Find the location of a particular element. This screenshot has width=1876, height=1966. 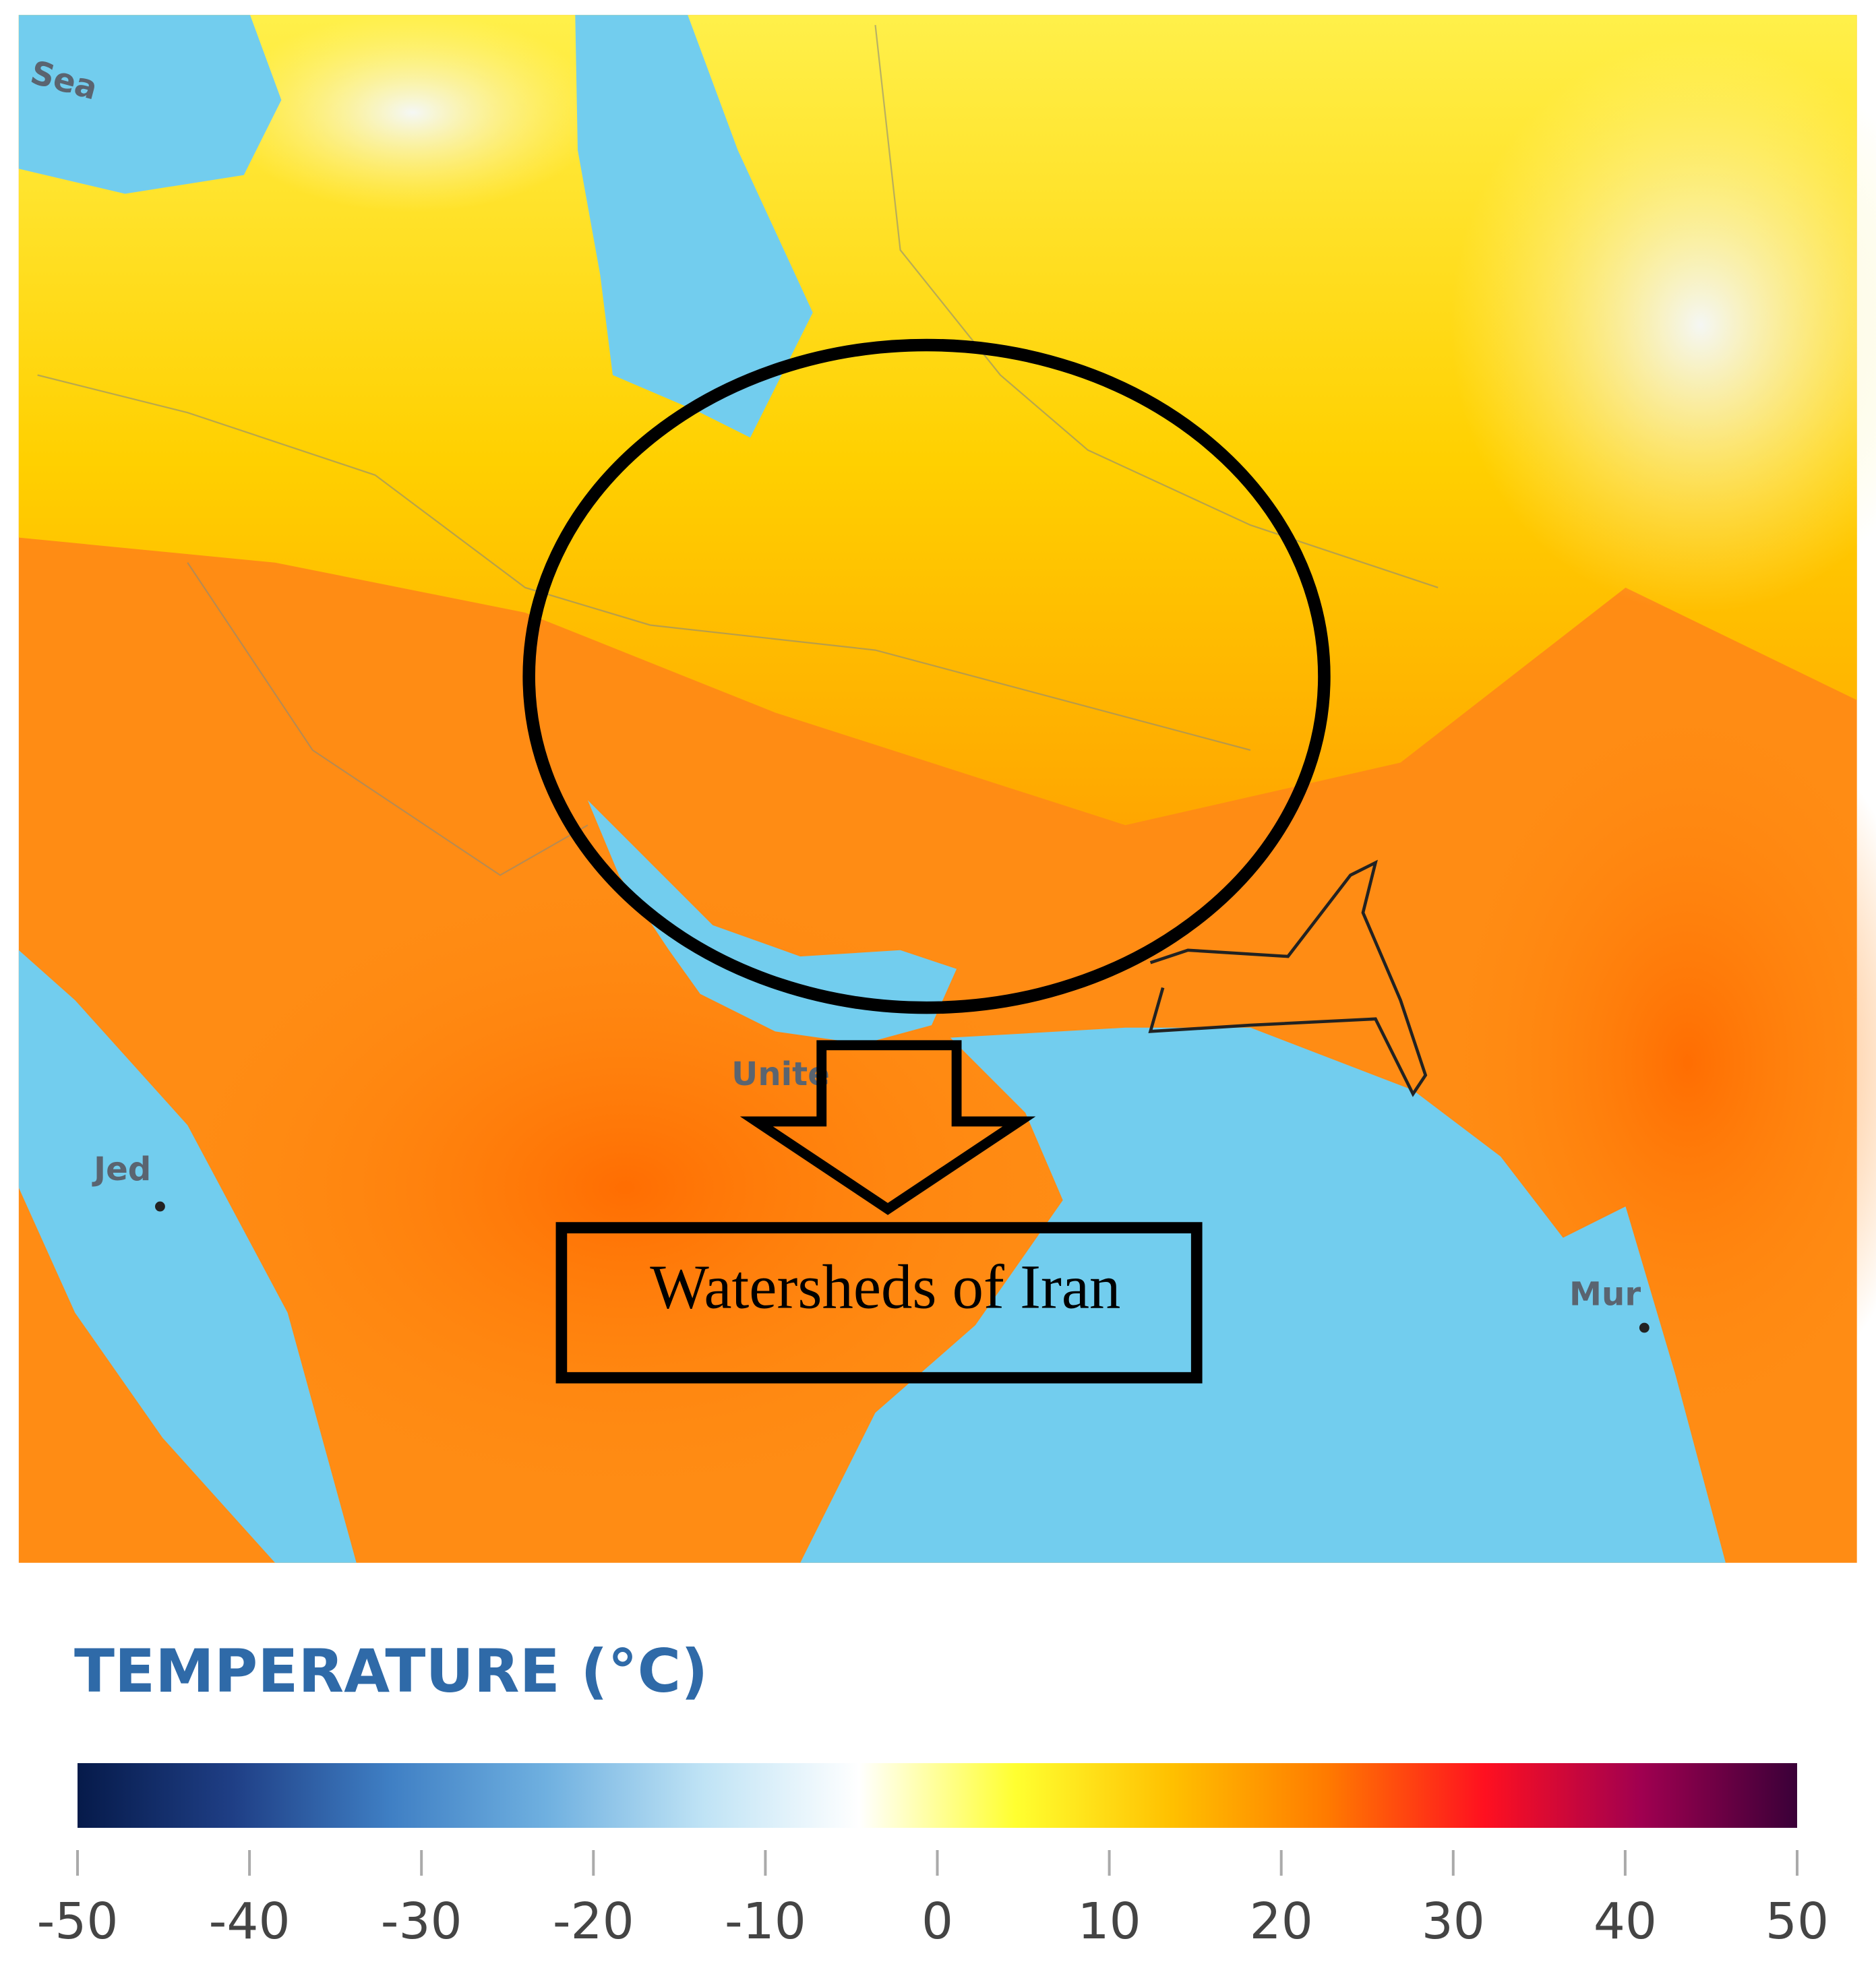

map-label: Mur is located at coordinates (1605, 1295).